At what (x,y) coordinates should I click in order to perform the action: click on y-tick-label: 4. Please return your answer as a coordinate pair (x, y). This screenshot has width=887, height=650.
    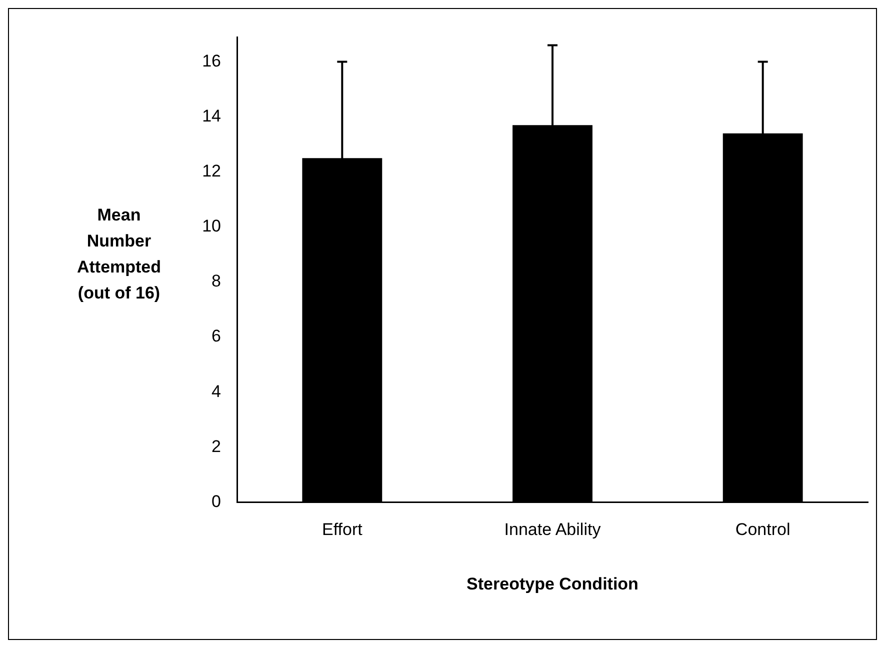
    Looking at the image, I should click on (216, 391).